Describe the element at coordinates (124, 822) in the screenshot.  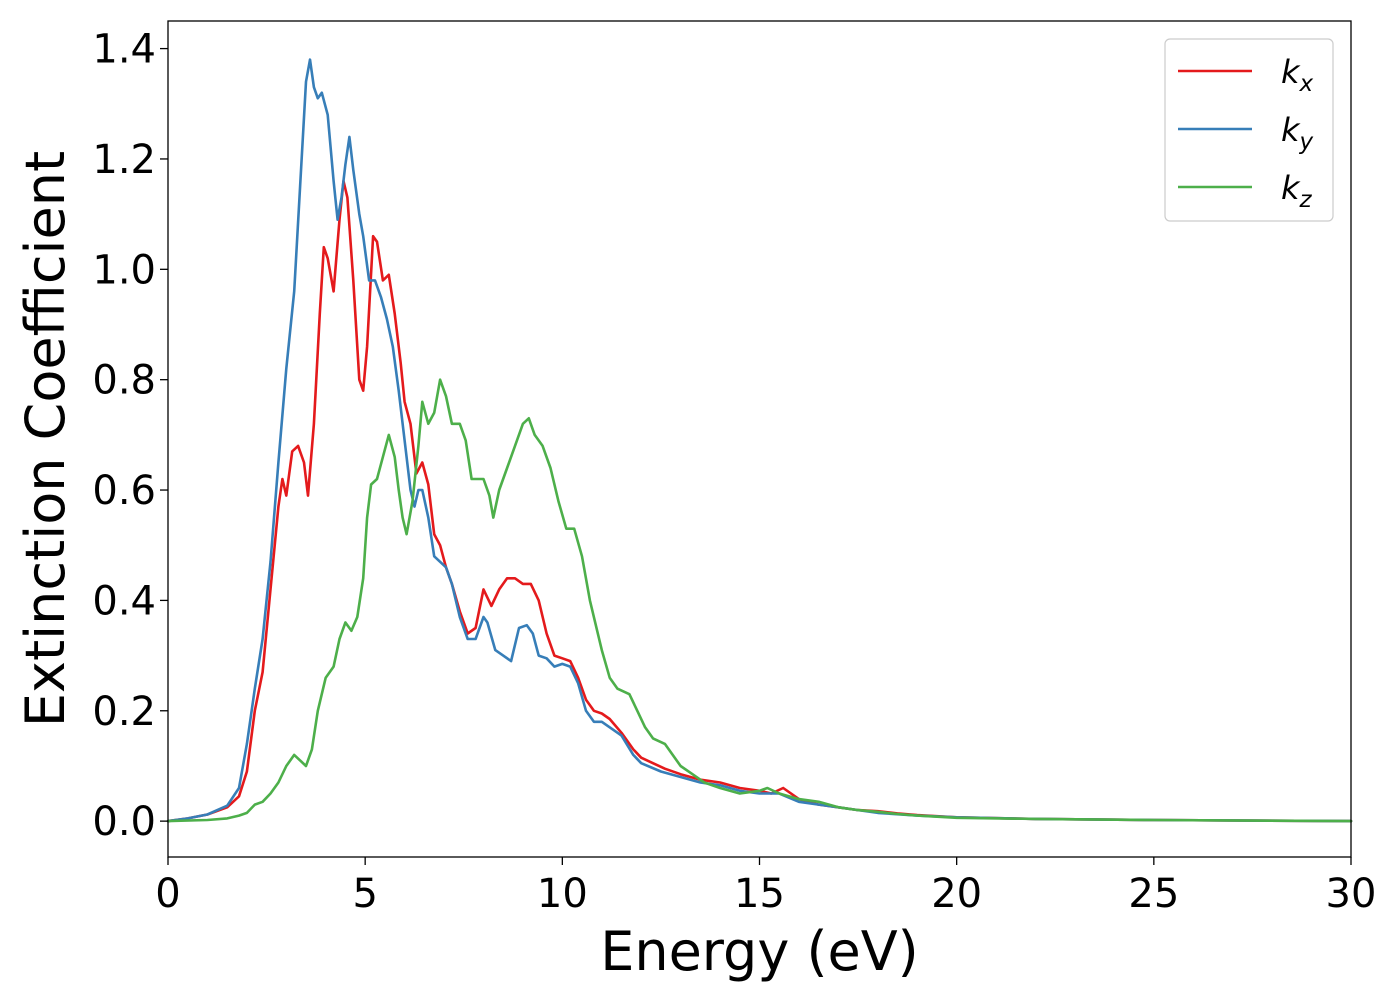
I see `y-tick-label: 0.0` at that location.